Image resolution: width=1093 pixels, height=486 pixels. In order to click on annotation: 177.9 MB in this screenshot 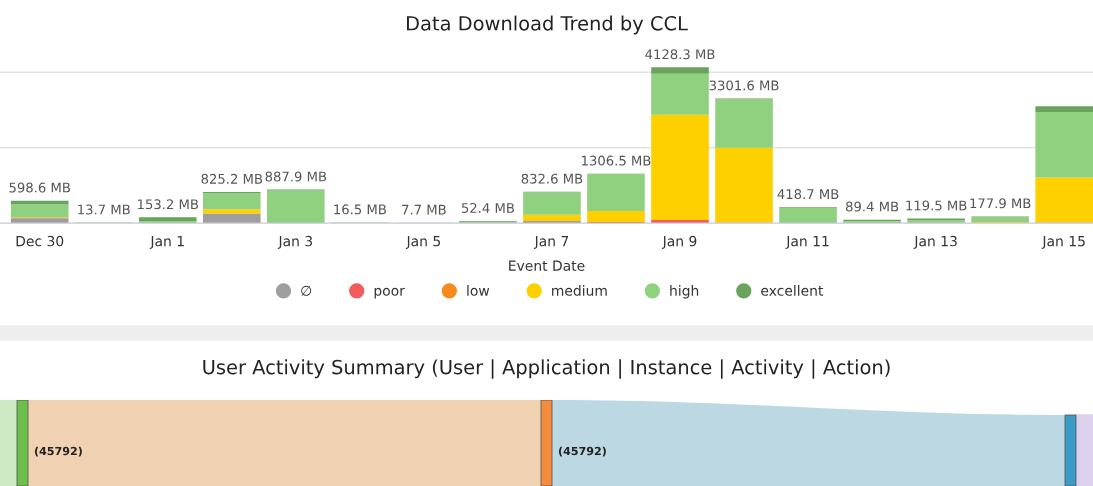, I will do `click(1000, 203)`.